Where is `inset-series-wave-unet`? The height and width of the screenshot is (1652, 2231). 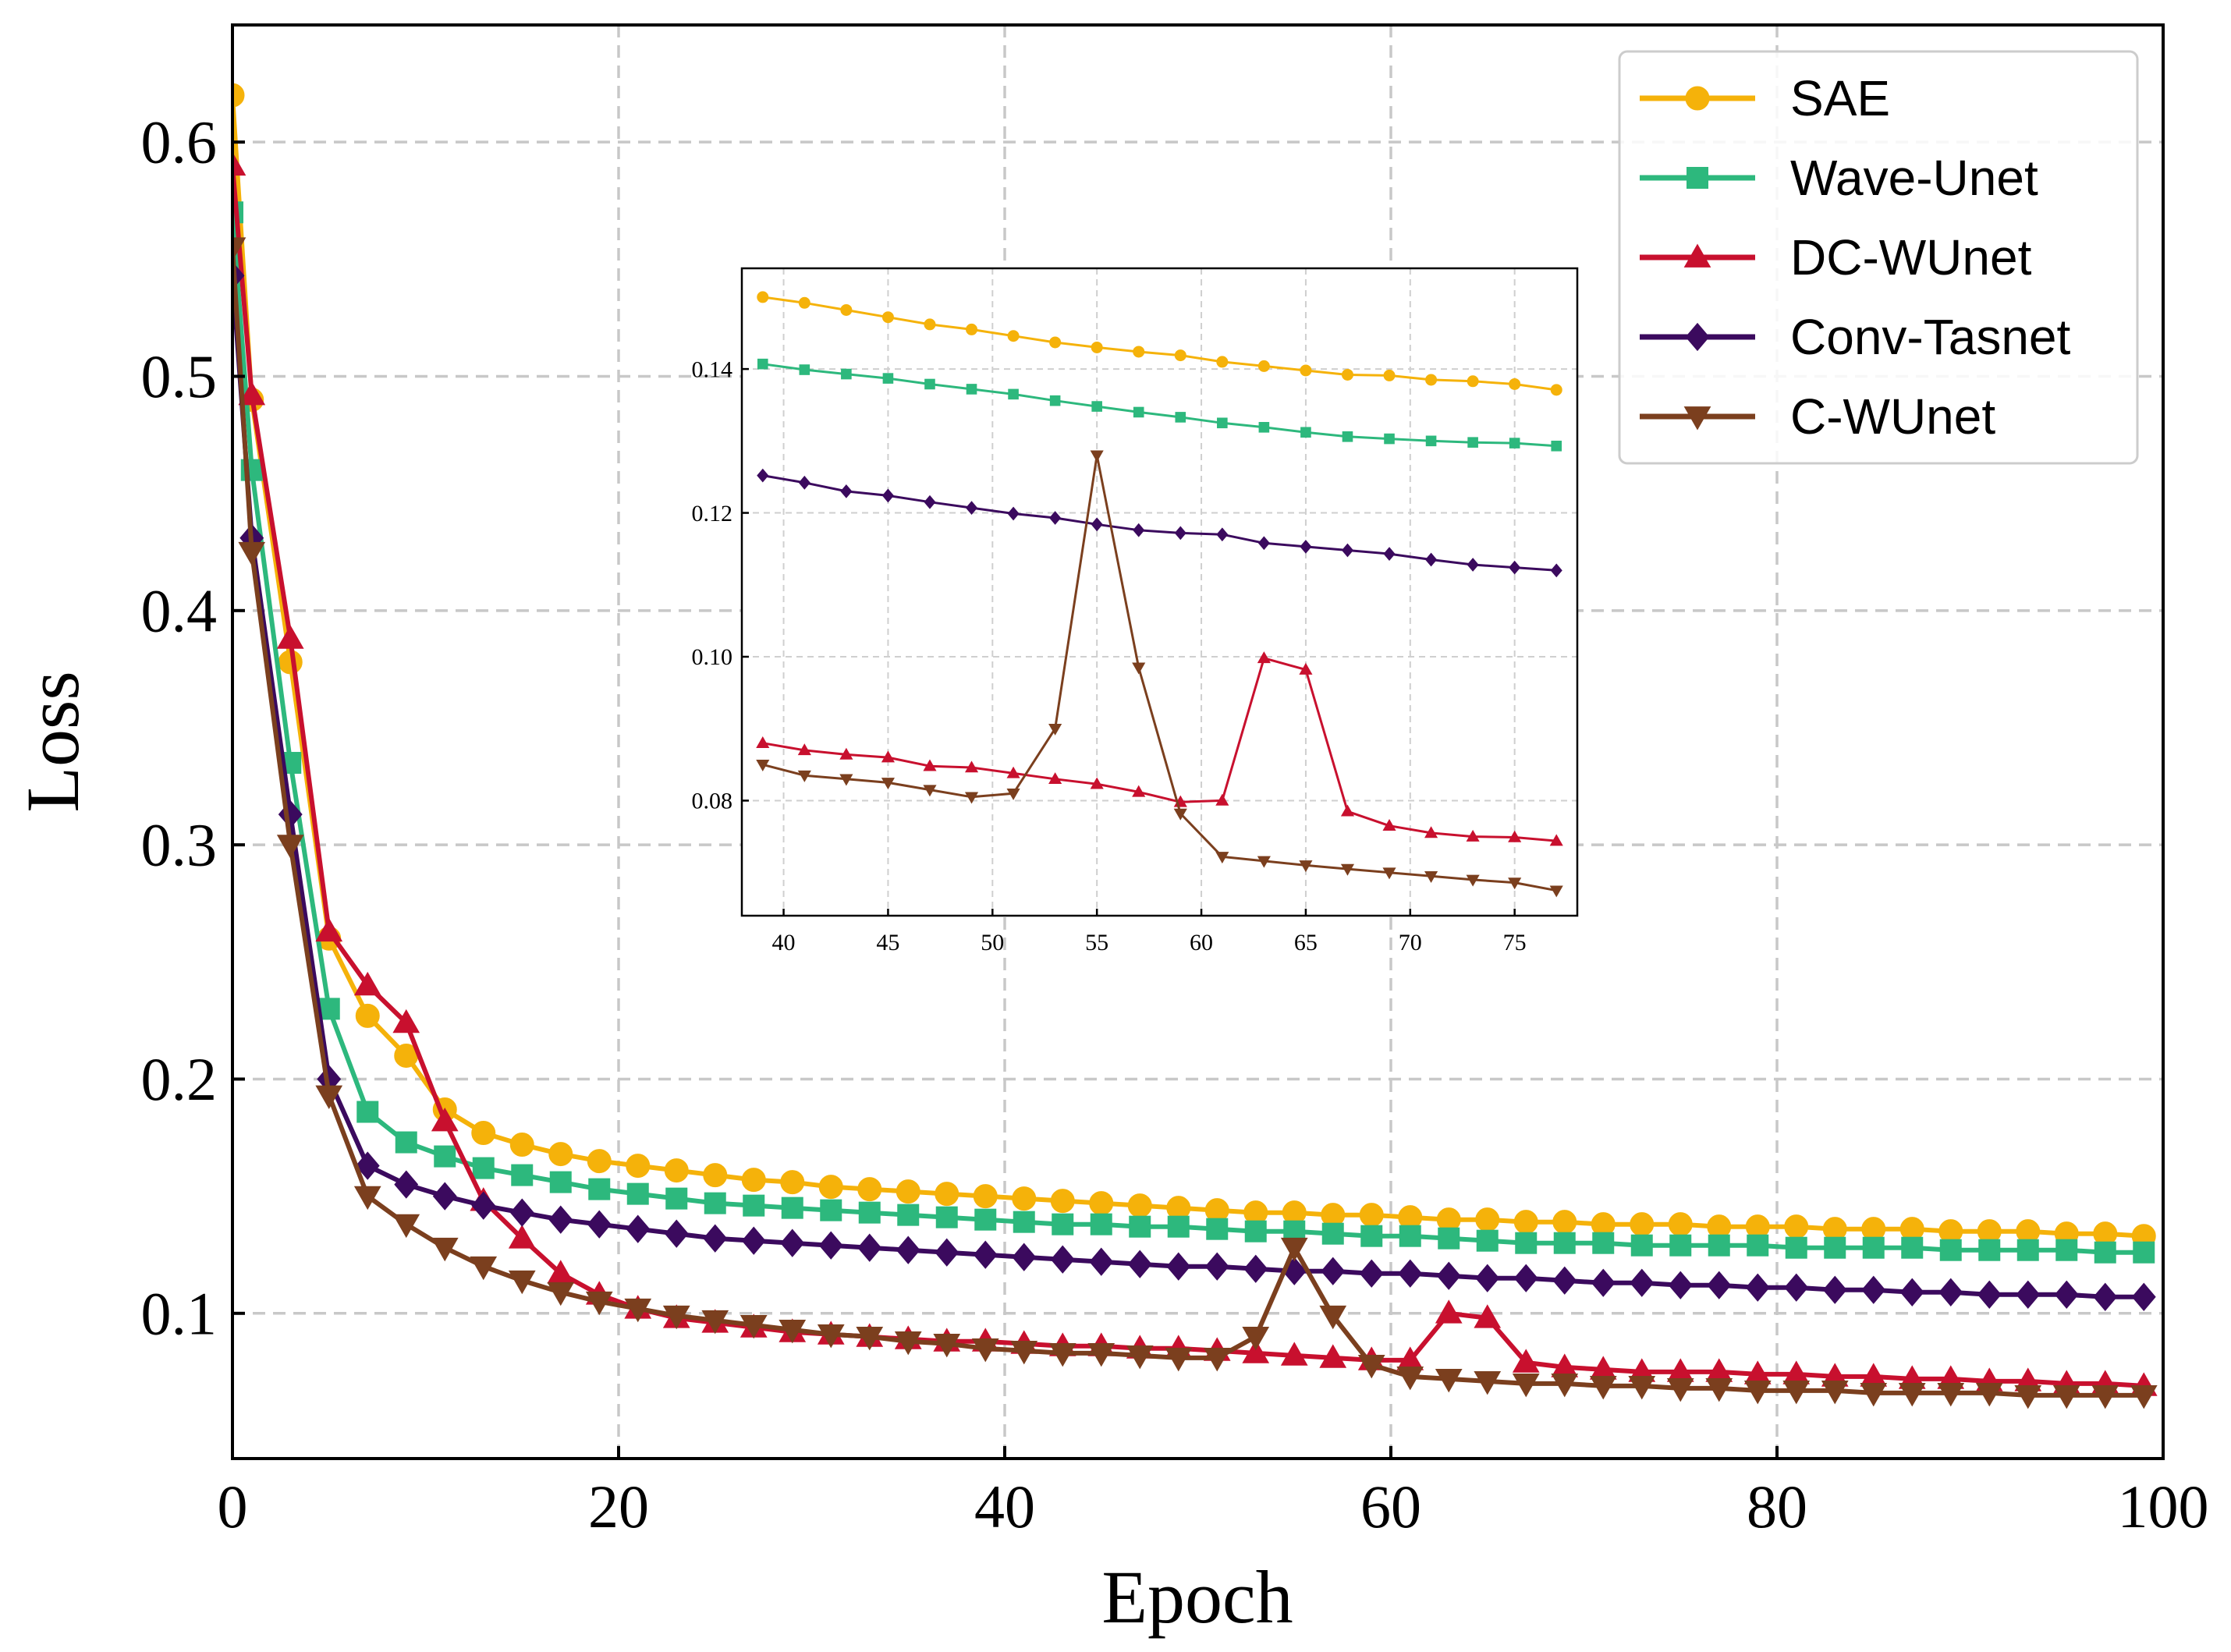
inset-series-wave-unet is located at coordinates (1159, 405).